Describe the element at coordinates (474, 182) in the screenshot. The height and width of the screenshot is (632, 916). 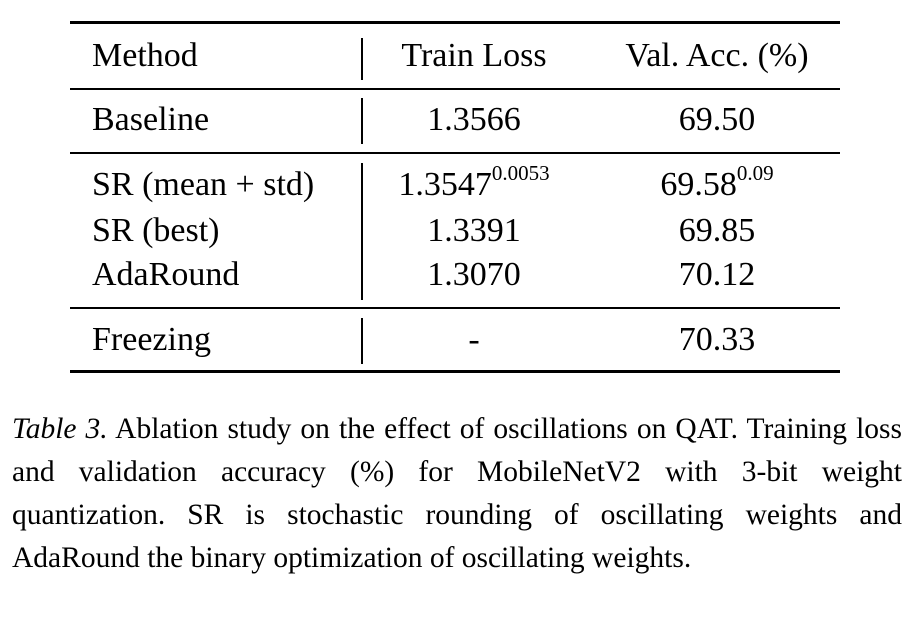
I see `table-row-train-loss: 1.35470.0053` at that location.